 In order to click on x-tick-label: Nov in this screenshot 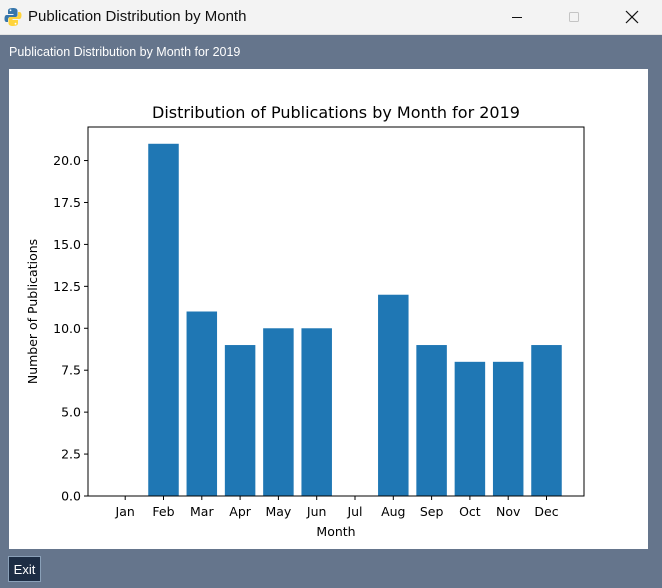, I will do `click(508, 511)`.